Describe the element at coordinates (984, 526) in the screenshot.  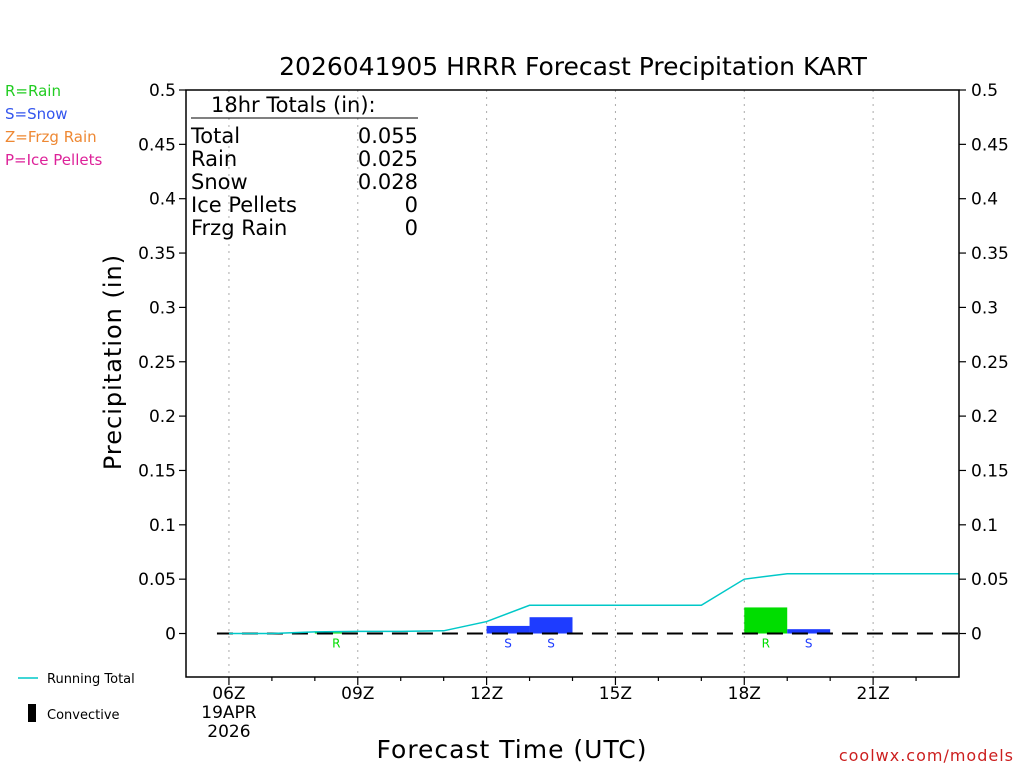
I see `y-tick-label-right: 0.1` at that location.